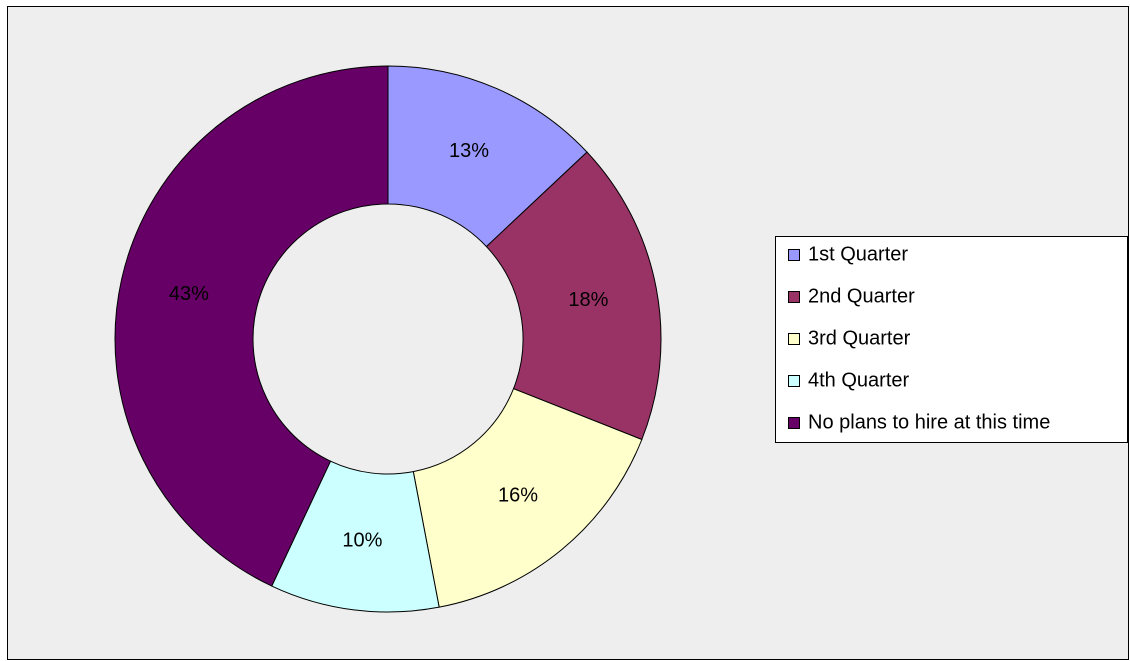 This screenshot has height=661, width=1130. I want to click on data-label: 16%, so click(518, 495).